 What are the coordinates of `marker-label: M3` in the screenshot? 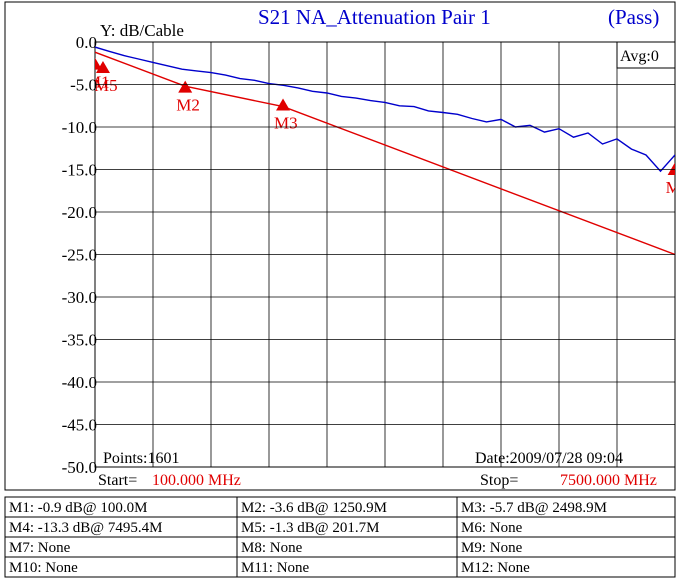 It's located at (286, 122).